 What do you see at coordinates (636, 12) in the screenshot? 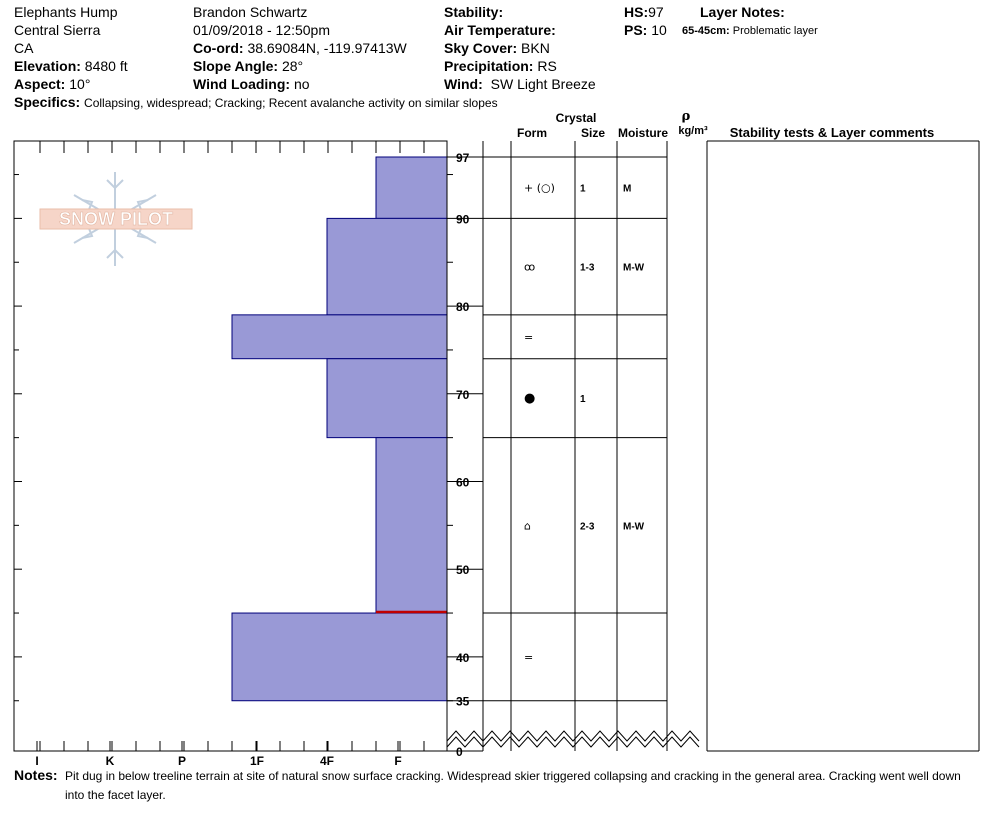
I see `hs-label: HS:` at bounding box center [636, 12].